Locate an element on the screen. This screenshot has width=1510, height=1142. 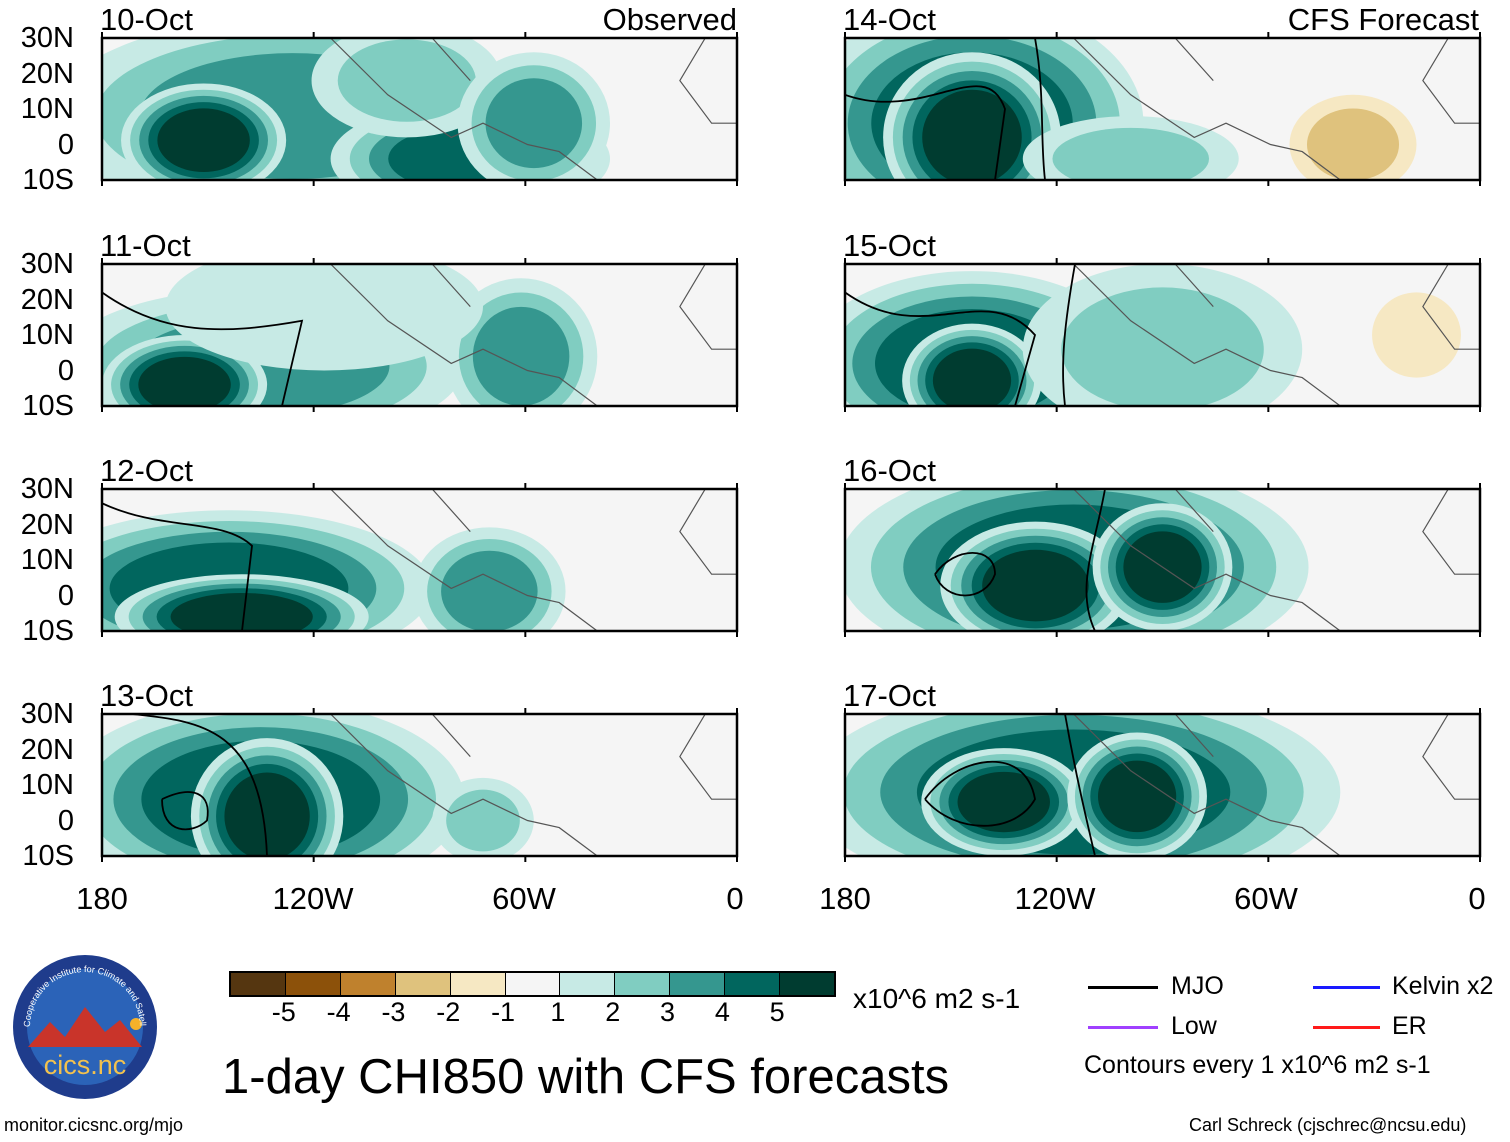
colorbar-label: 5 is located at coordinates (777, 1012).